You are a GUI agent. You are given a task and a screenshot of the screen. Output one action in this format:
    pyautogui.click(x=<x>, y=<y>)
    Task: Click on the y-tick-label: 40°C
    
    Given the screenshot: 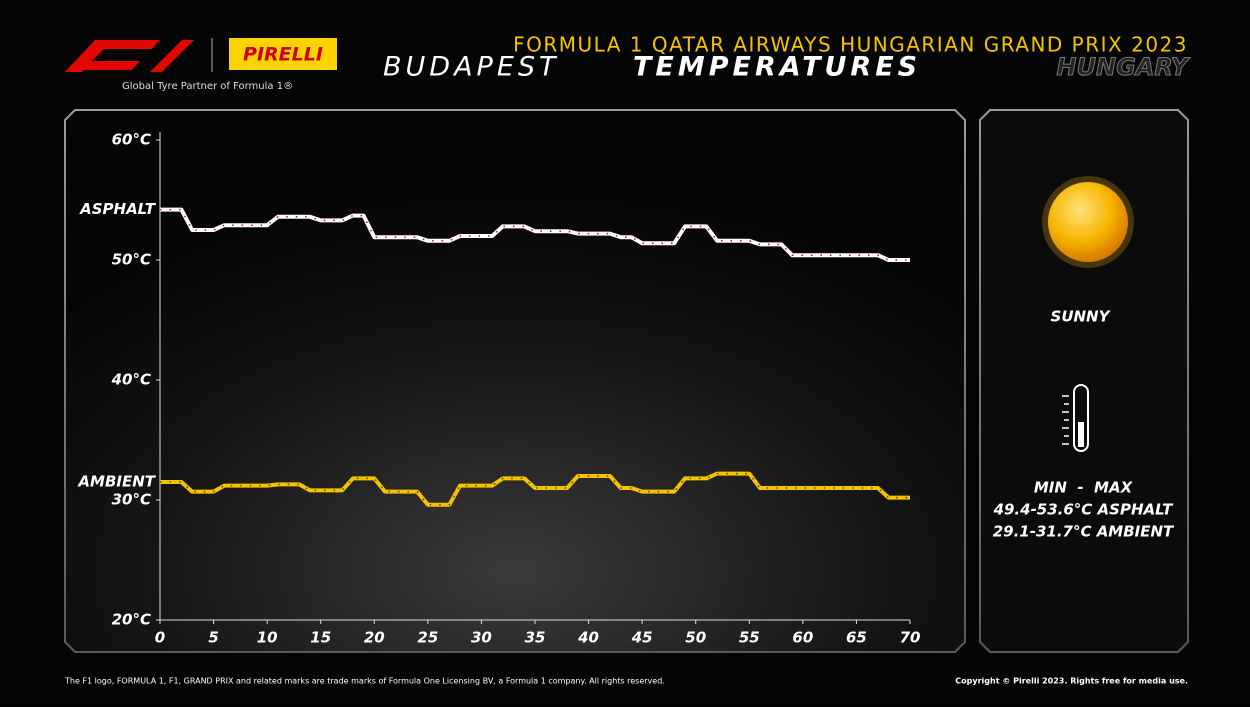 What is the action you would take?
    pyautogui.click(x=131, y=380)
    